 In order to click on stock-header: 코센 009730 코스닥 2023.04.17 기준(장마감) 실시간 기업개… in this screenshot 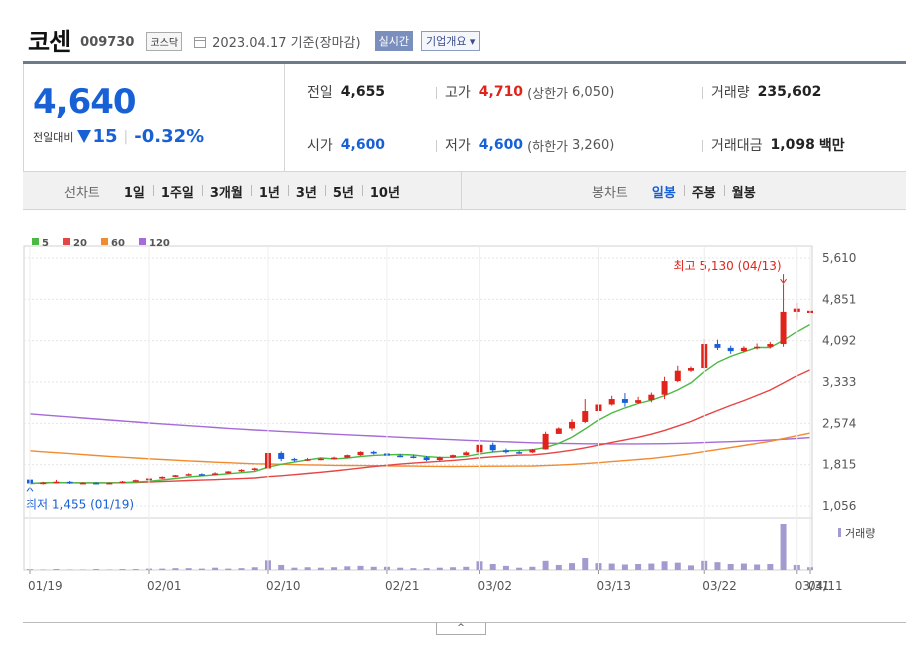, I will do `click(254, 40)`.